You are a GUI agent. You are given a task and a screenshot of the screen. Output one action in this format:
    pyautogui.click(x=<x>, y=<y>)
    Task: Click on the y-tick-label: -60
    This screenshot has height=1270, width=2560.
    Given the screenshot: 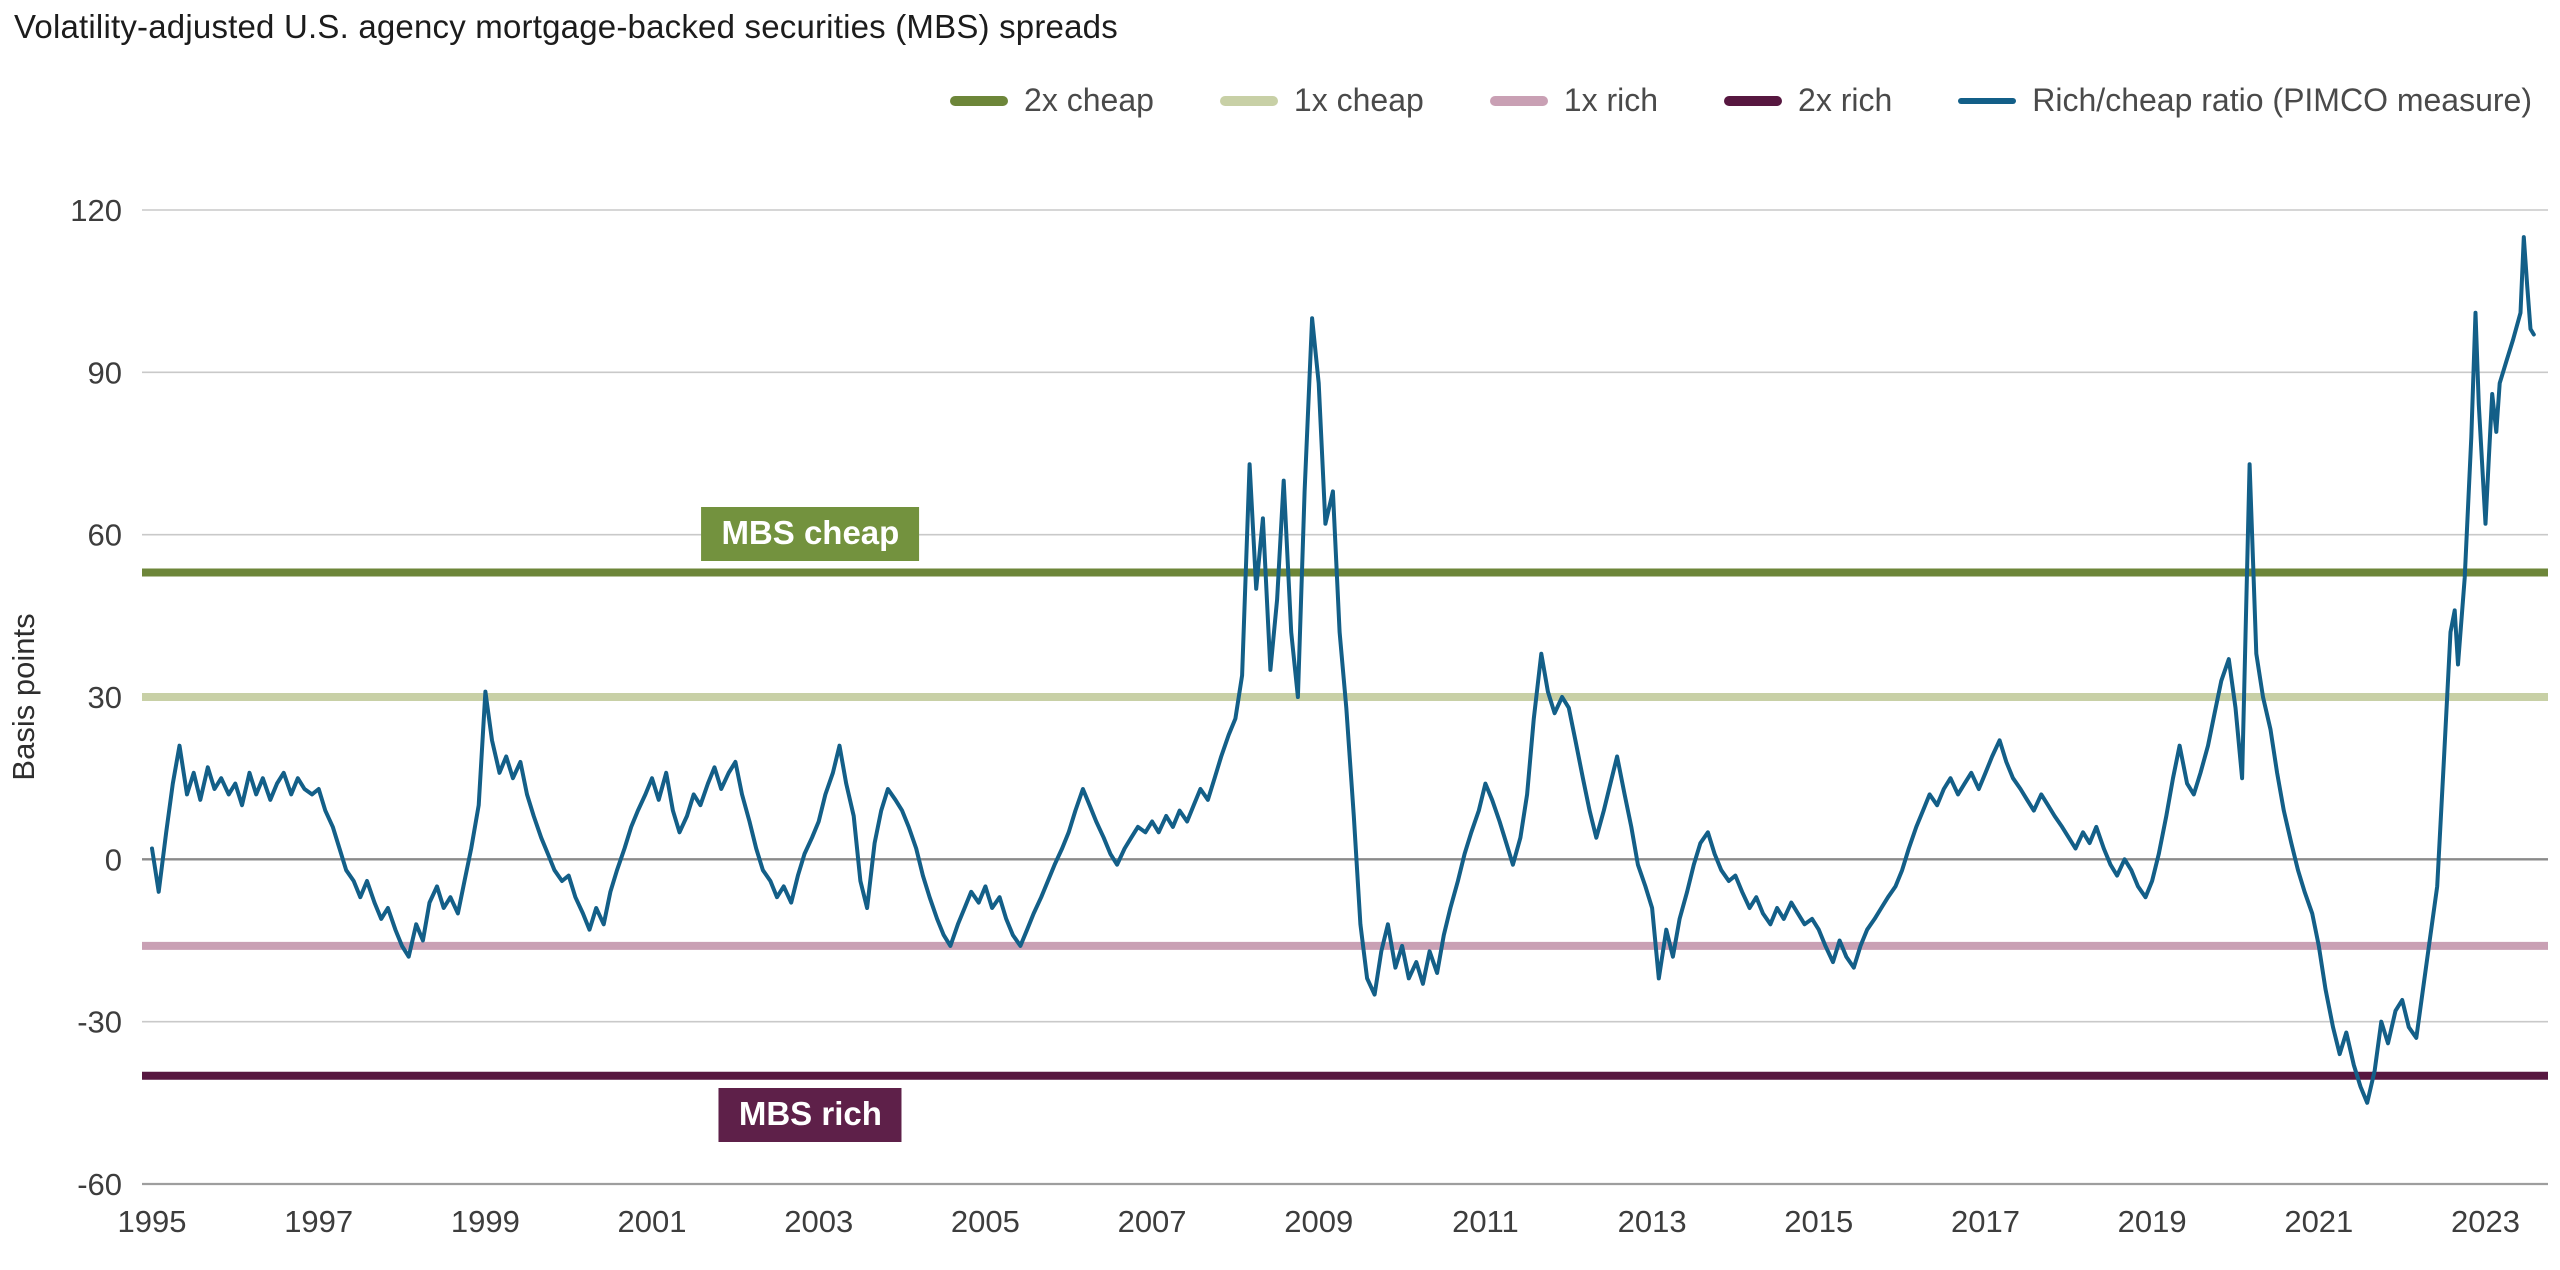 What is the action you would take?
    pyautogui.click(x=99, y=1184)
    